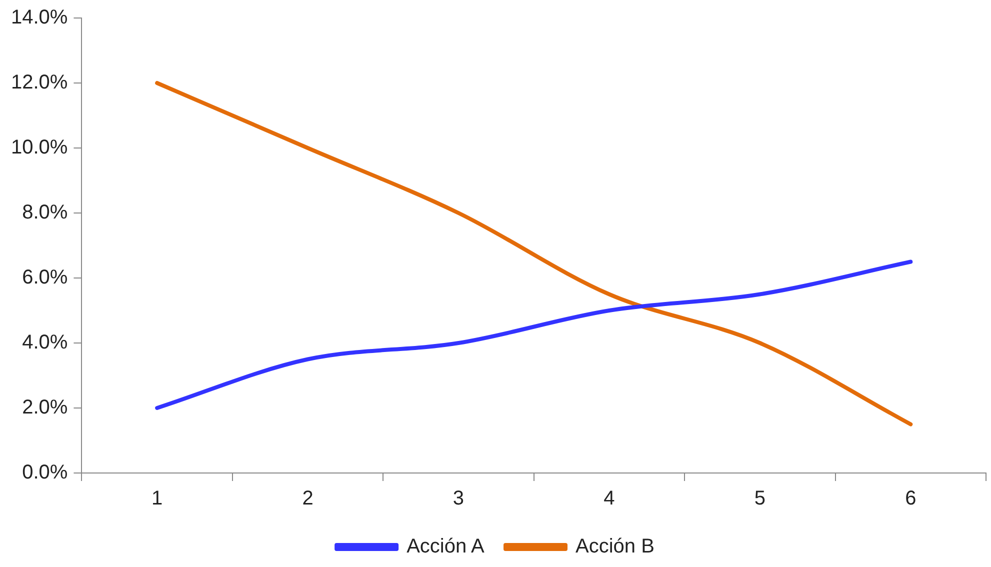  I want to click on y-tick-label: 4.0%, so click(45, 343).